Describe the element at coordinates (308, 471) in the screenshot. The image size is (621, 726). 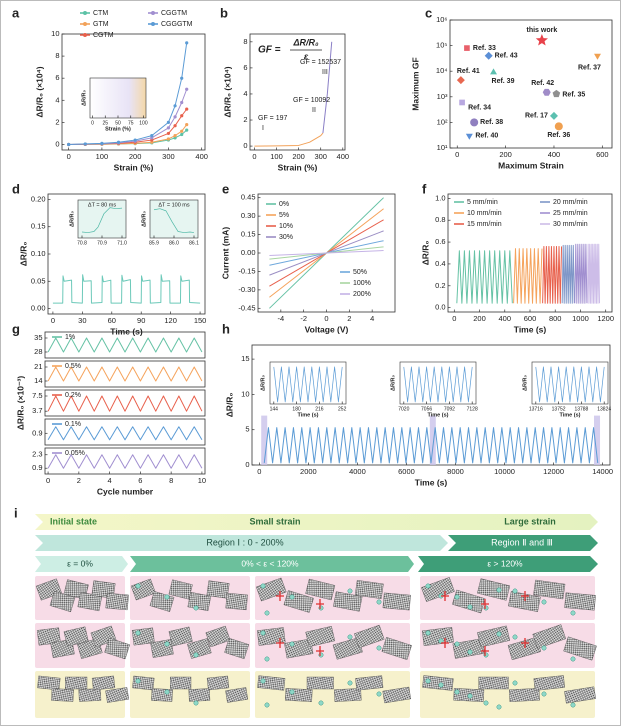
I see `x-tick-label: 2000` at that location.